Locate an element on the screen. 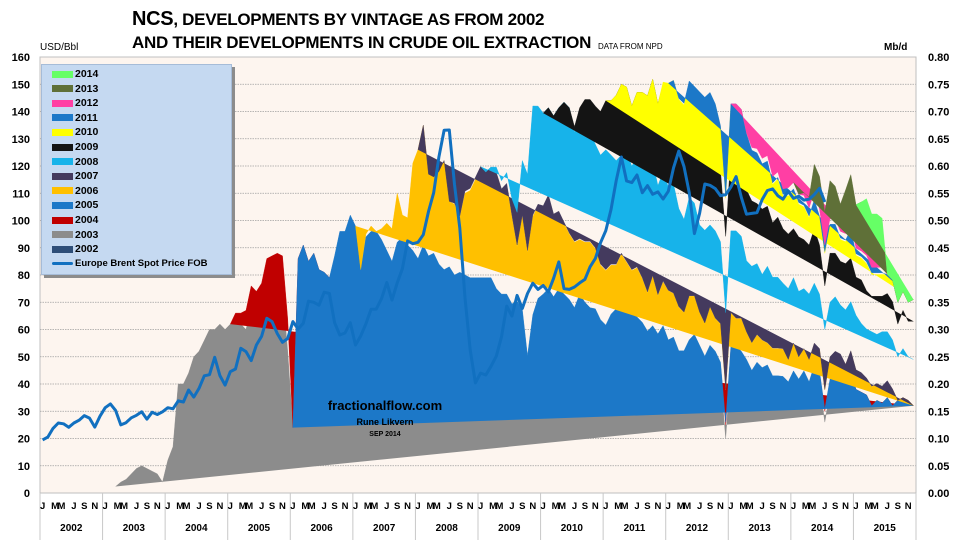 Image resolution: width=960 pixels, height=540 pixels. legend-item: 2002 is located at coordinates (75, 249).